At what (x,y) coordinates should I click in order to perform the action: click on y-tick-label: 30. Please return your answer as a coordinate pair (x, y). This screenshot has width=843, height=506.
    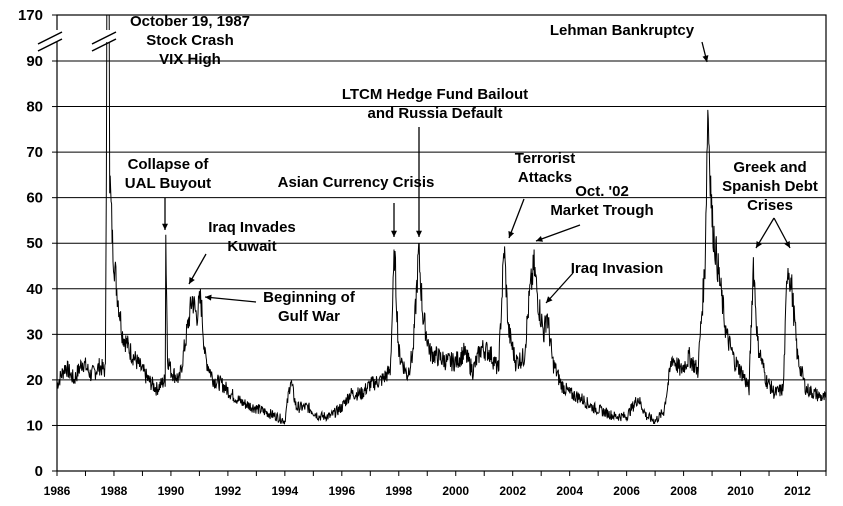
    Looking at the image, I should click on (34, 334).